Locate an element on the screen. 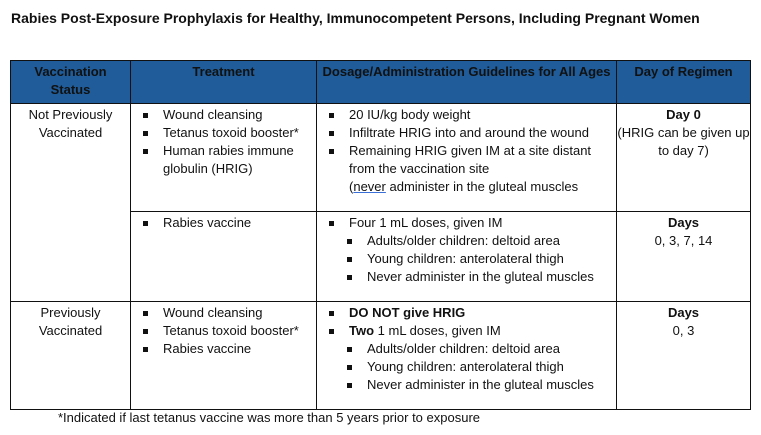  day-cell: Day 0 (HRIG can be given up to day 7) is located at coordinates (683, 157).